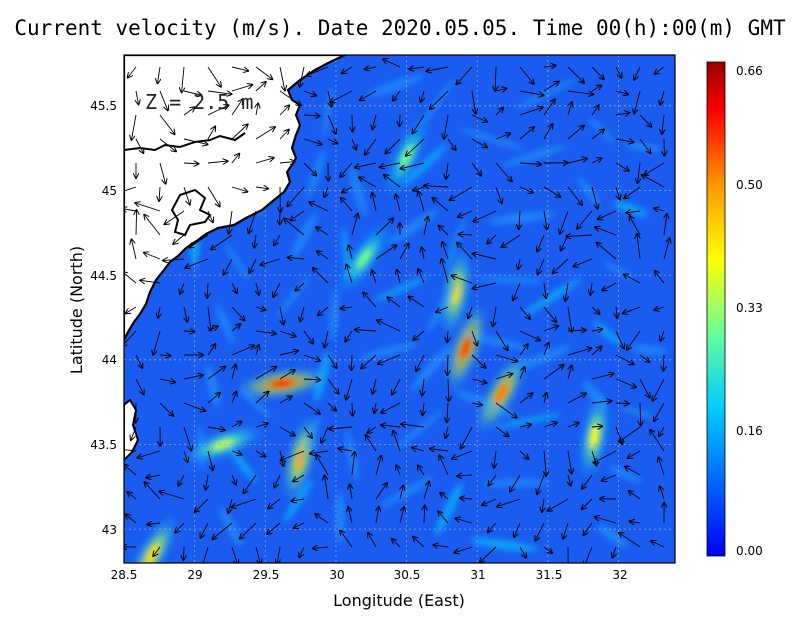 The width and height of the screenshot is (800, 618). Describe the element at coordinates (749, 431) in the screenshot. I see `colorbar-tick-label: 0.16` at that location.